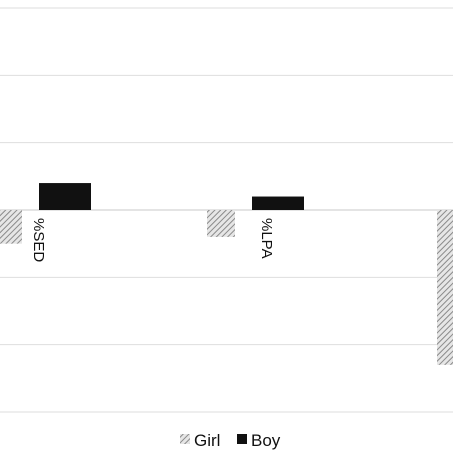 Image resolution: width=453 pixels, height=453 pixels. I want to click on legend-swatch-boy, so click(242, 439).